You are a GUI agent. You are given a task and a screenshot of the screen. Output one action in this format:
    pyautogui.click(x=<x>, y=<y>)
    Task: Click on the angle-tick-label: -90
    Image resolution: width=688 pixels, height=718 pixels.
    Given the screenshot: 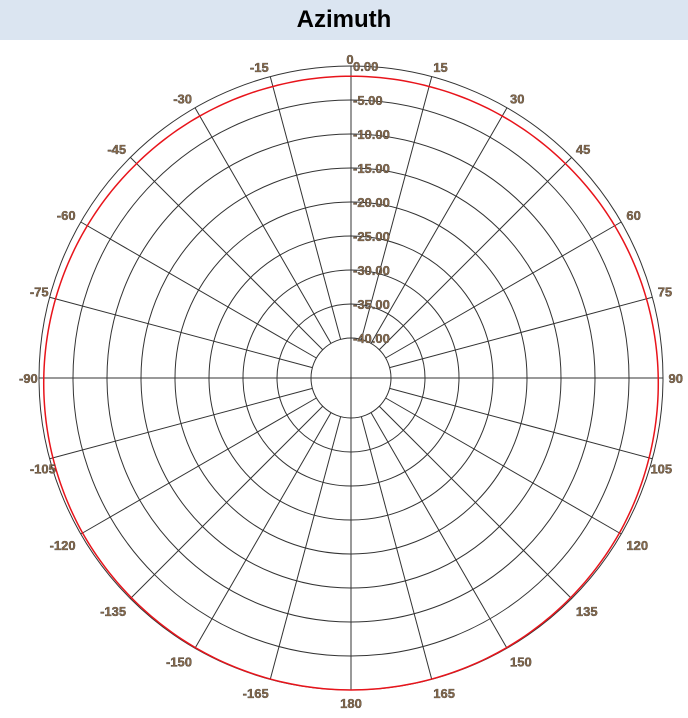 What is the action you would take?
    pyautogui.click(x=28, y=378)
    